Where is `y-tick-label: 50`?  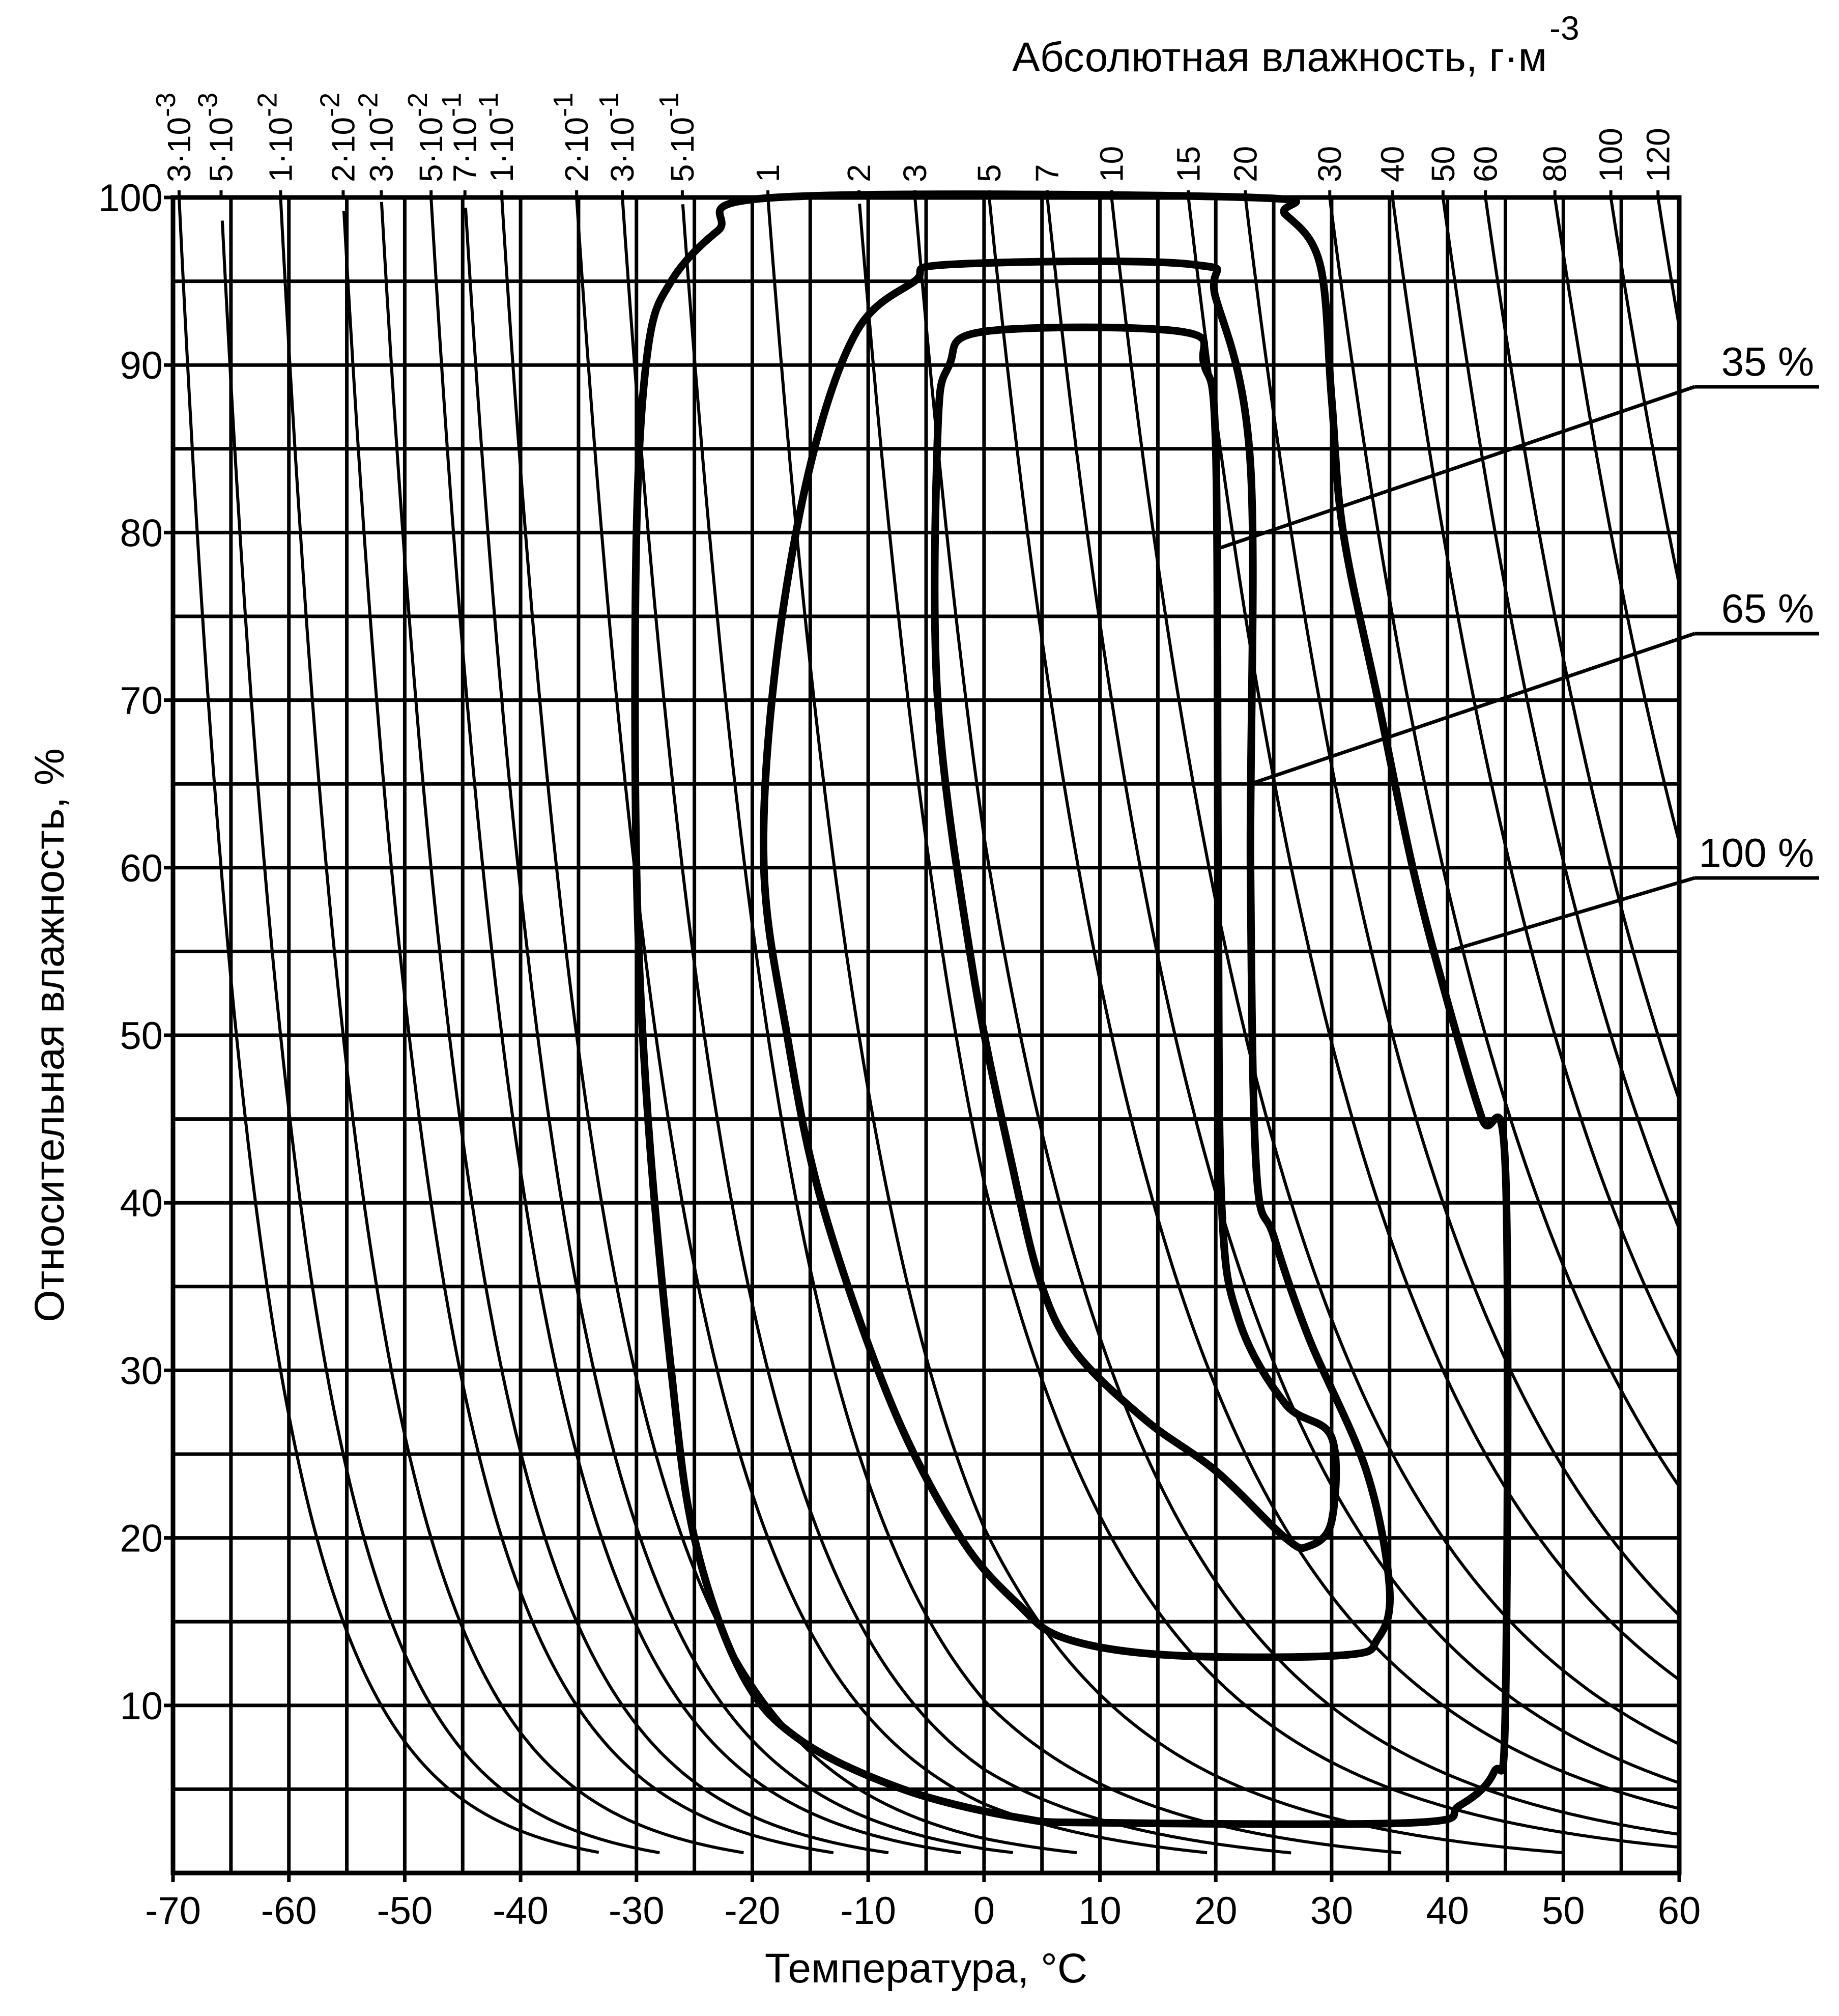 y-tick-label: 50 is located at coordinates (141, 1036).